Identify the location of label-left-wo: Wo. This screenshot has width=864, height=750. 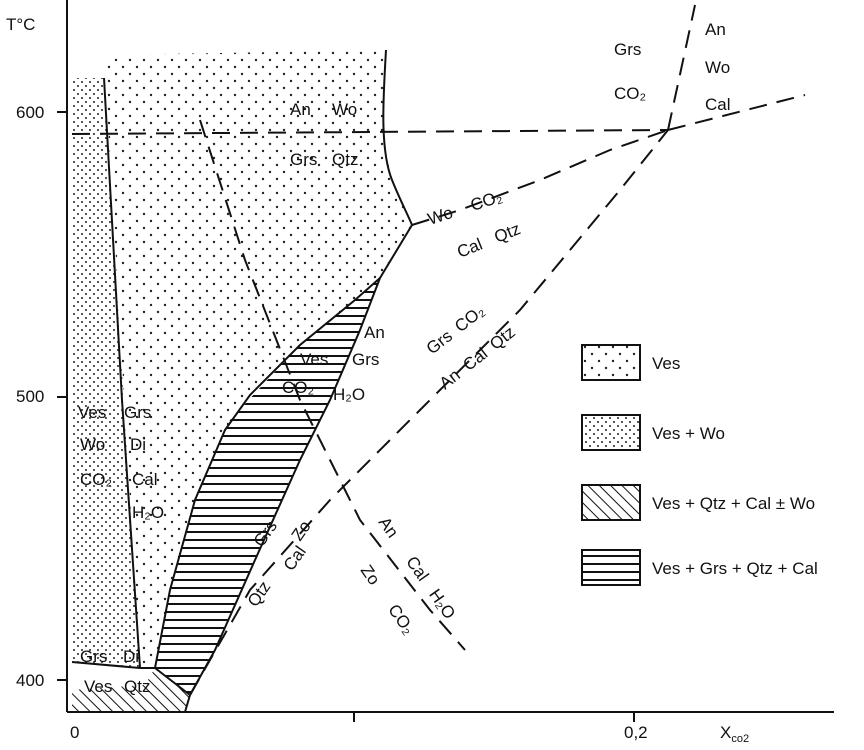
(92, 444).